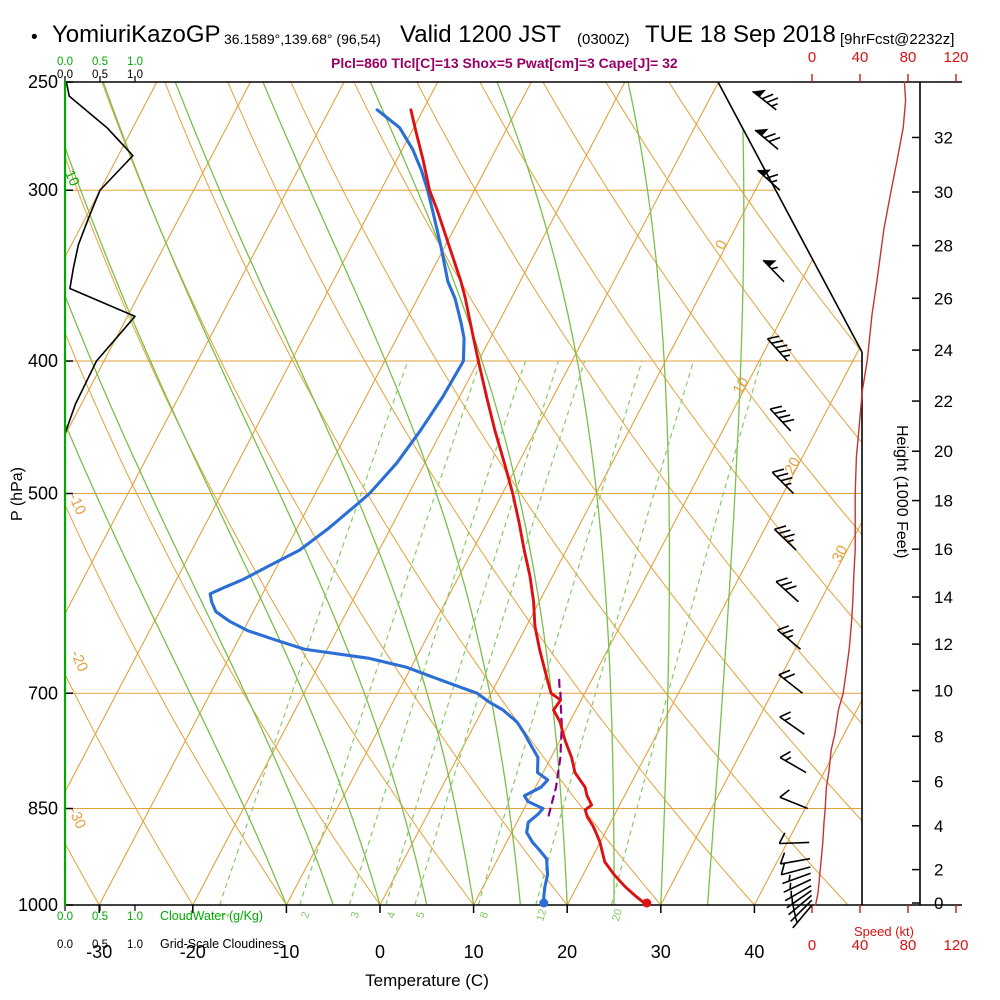  Describe the element at coordinates (43, 693) in the screenshot. I see `svg-text: 700` at that location.